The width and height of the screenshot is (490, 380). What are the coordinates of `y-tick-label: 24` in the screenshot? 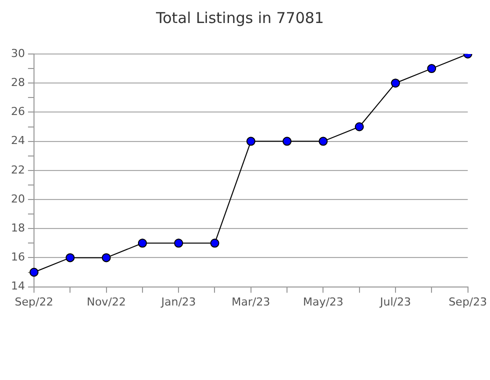 It's located at (17, 141).